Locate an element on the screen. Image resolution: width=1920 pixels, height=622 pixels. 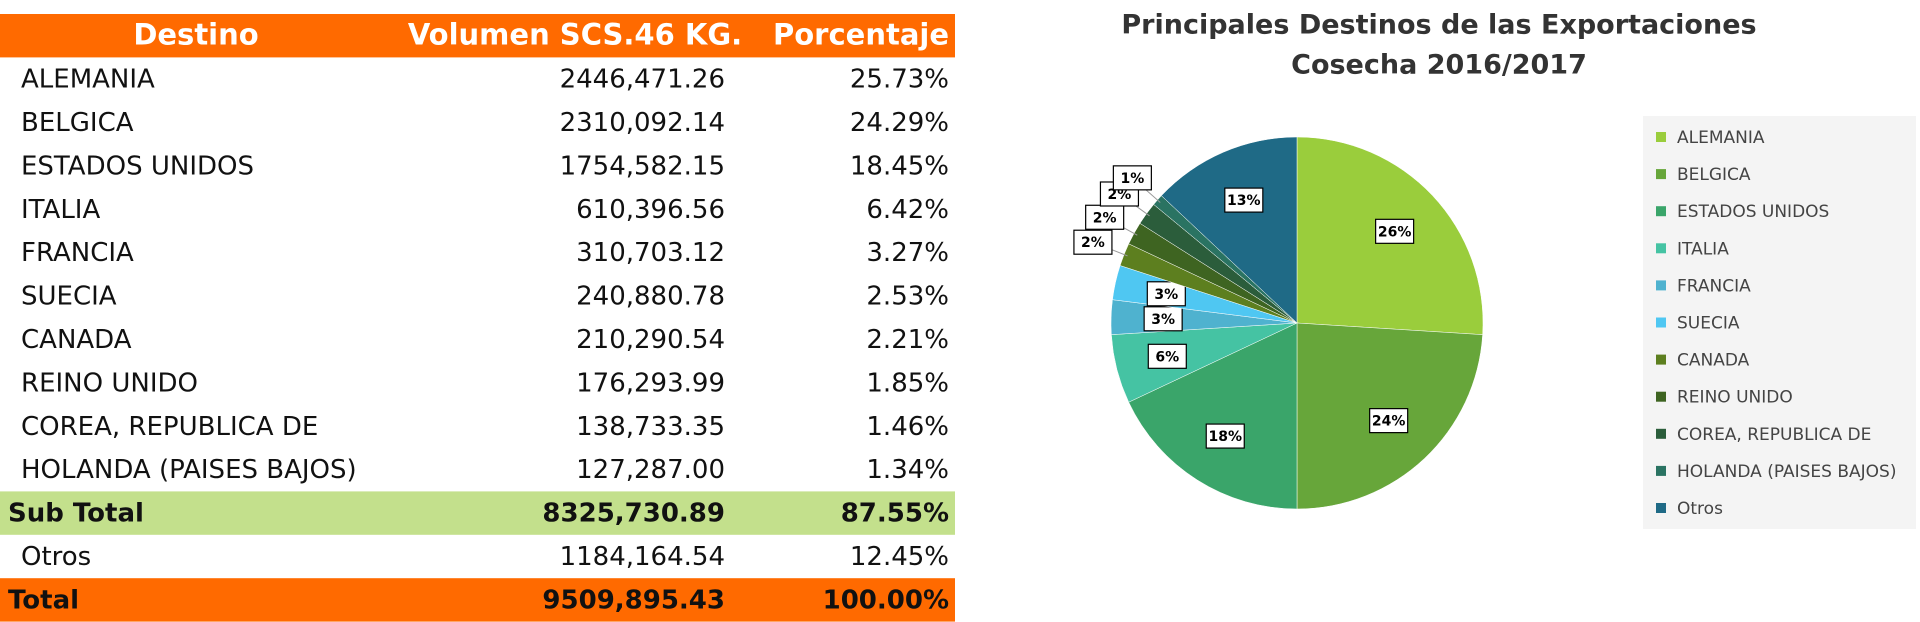
header-cell: Destino is located at coordinates (195, 35).